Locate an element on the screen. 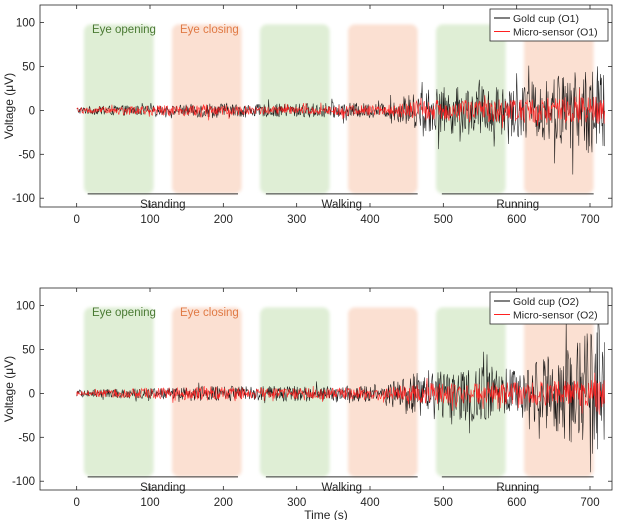  legend-label: Micro-sensor (O2) is located at coordinates (555, 316).